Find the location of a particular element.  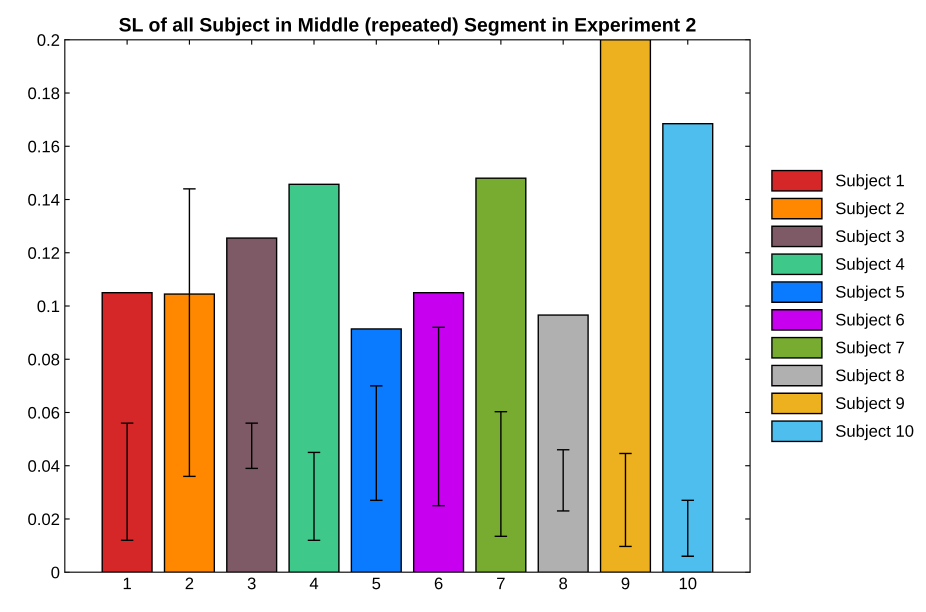

y-tick-label: 0.04 is located at coordinates (44, 466).